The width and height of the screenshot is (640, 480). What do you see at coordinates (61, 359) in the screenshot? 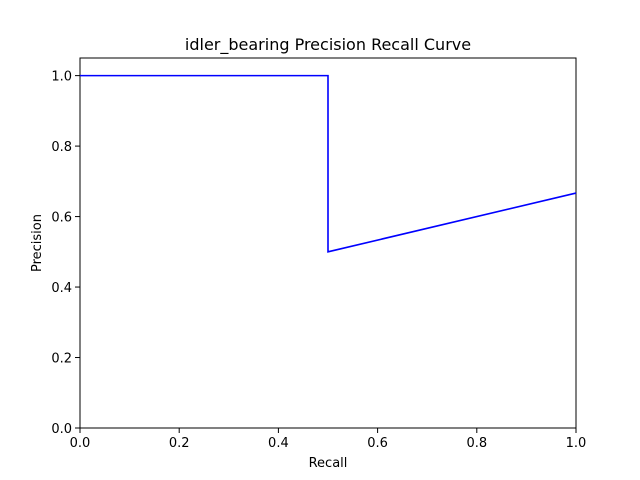
I see `y-tick-label: 0.2` at bounding box center [61, 359].